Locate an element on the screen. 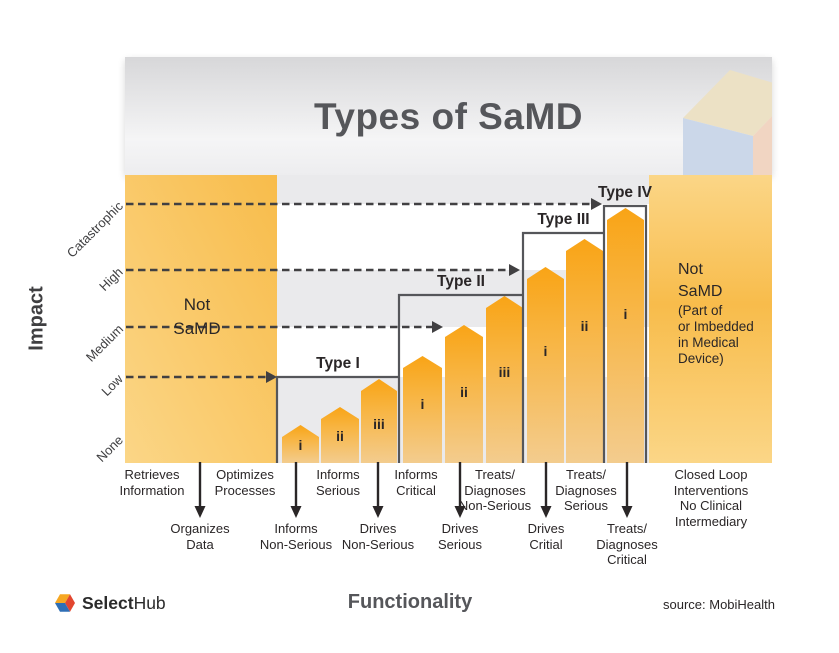  x-axis-primary-label-line: Closed Loop is located at coordinates (711, 474).